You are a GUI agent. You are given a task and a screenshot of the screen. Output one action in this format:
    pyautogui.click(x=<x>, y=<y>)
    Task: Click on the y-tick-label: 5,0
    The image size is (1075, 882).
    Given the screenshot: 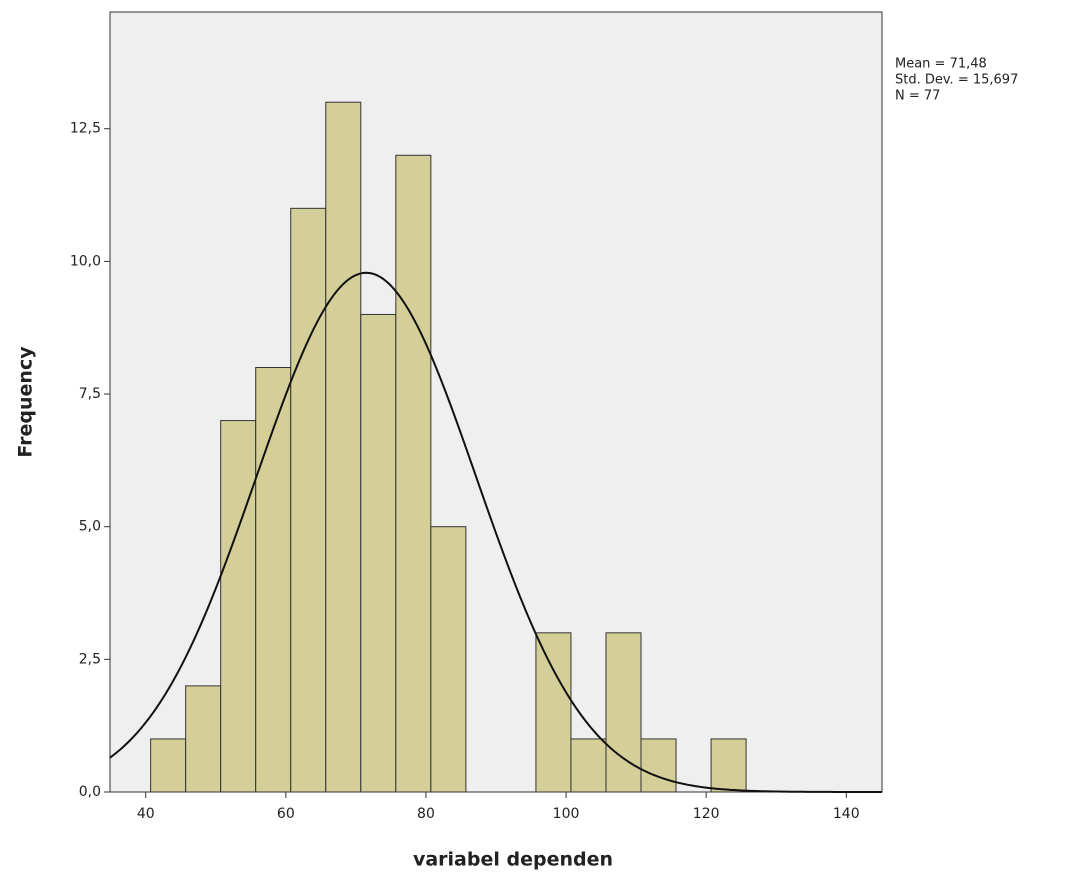 What is the action you would take?
    pyautogui.click(x=90, y=527)
    